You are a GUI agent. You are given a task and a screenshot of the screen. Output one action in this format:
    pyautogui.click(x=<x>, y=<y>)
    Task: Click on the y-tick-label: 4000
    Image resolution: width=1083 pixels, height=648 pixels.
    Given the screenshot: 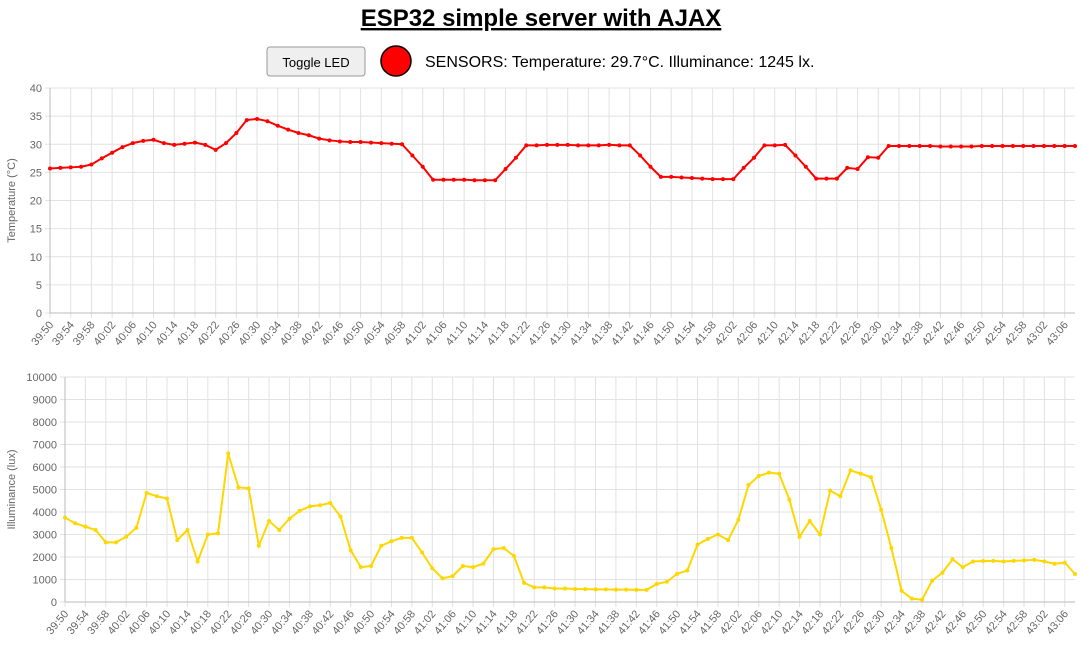 What is the action you would take?
    pyautogui.click(x=45, y=513)
    